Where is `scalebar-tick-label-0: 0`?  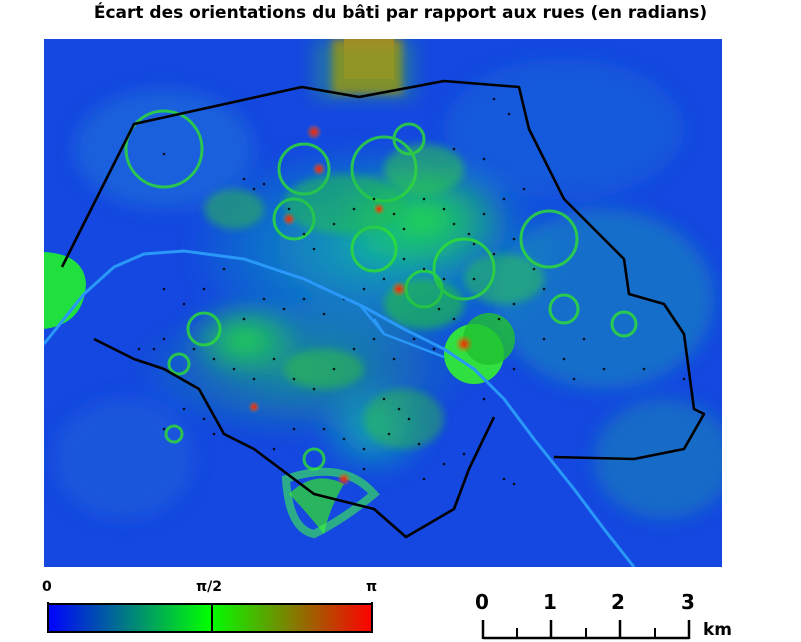
scalebar-tick-label-0: 0 is located at coordinates (482, 602).